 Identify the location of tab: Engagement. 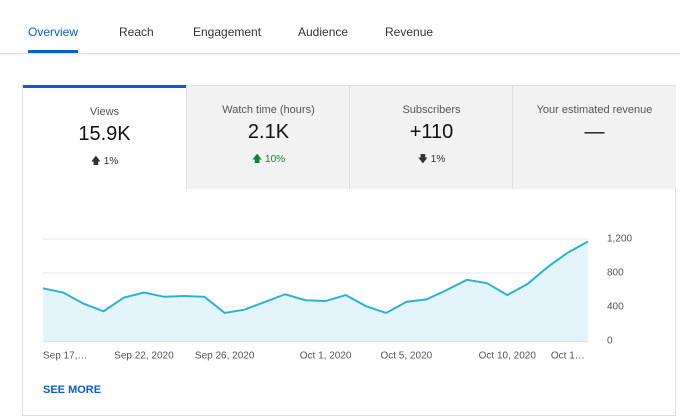
(227, 32).